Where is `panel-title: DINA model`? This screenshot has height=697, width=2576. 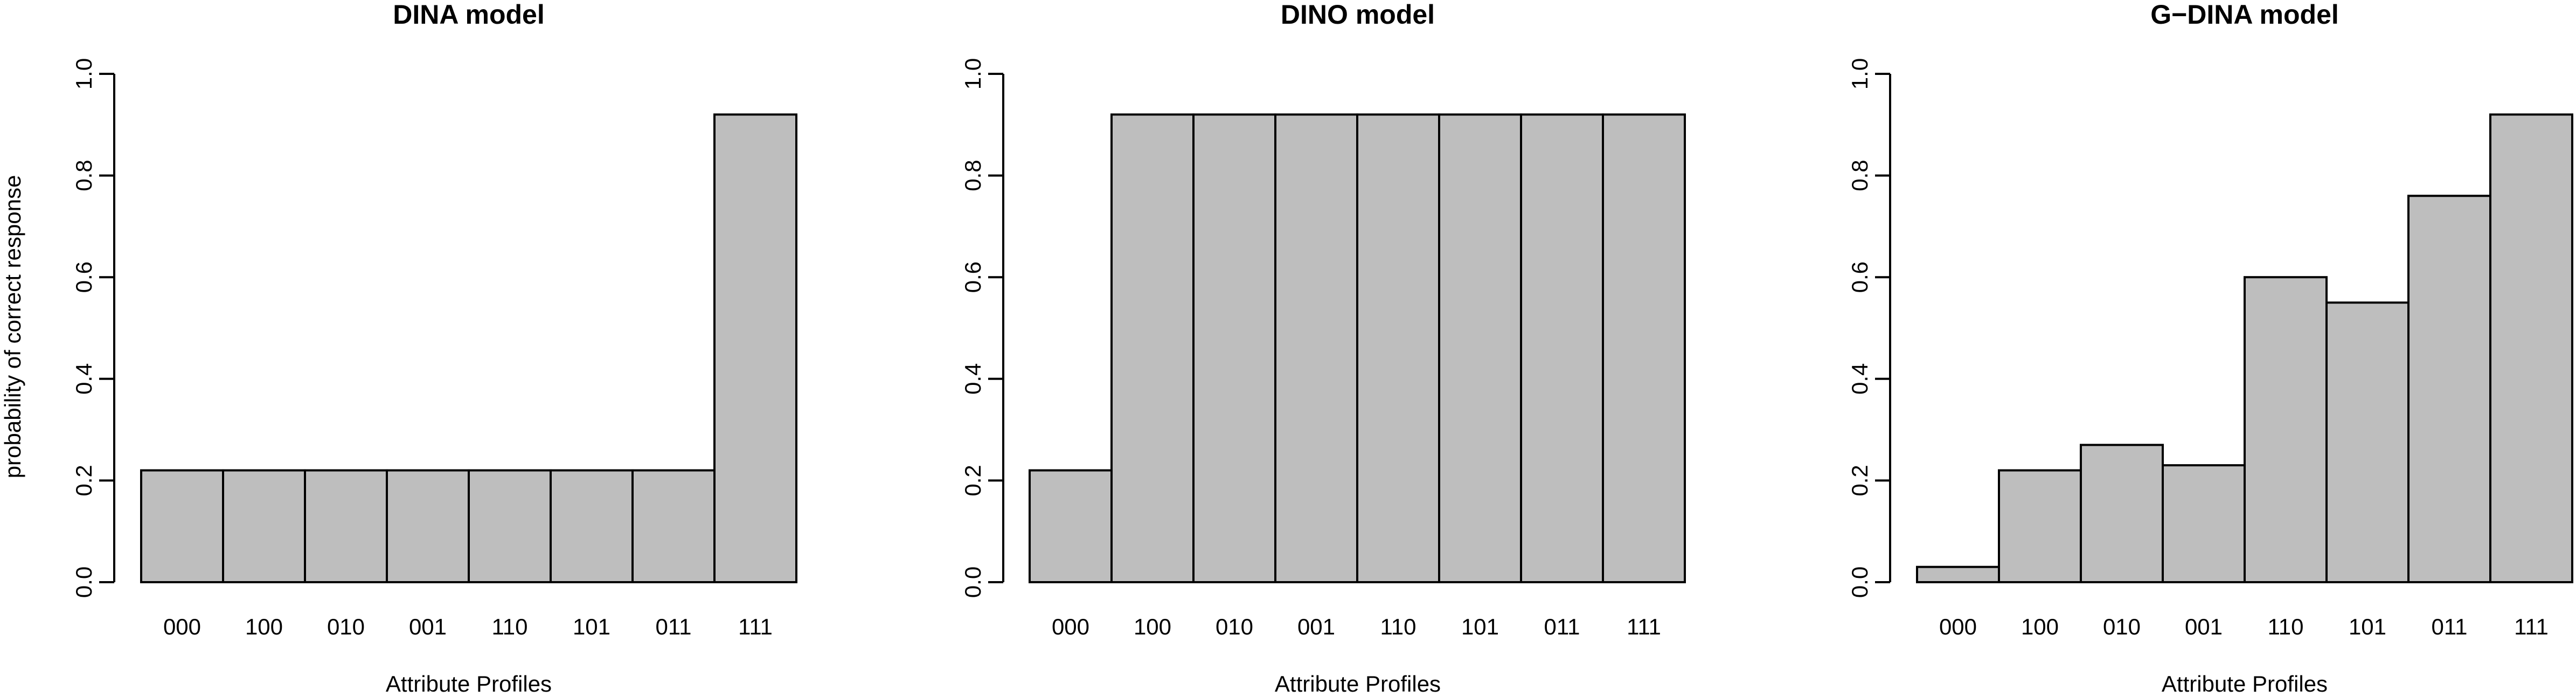
panel-title: DINA model is located at coordinates (469, 15).